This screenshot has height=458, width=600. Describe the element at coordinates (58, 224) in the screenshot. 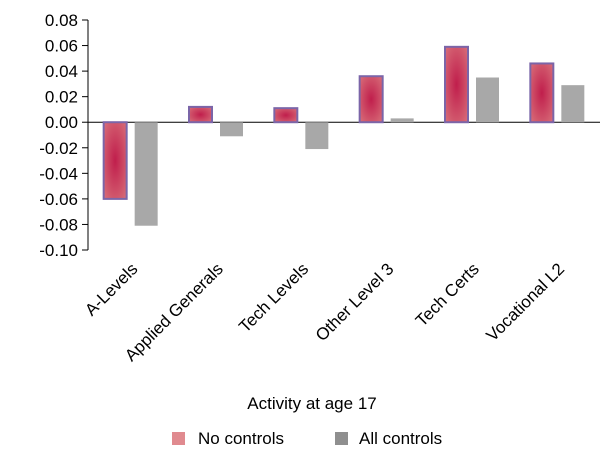

I see `y-tick-label: -0.08` at that location.